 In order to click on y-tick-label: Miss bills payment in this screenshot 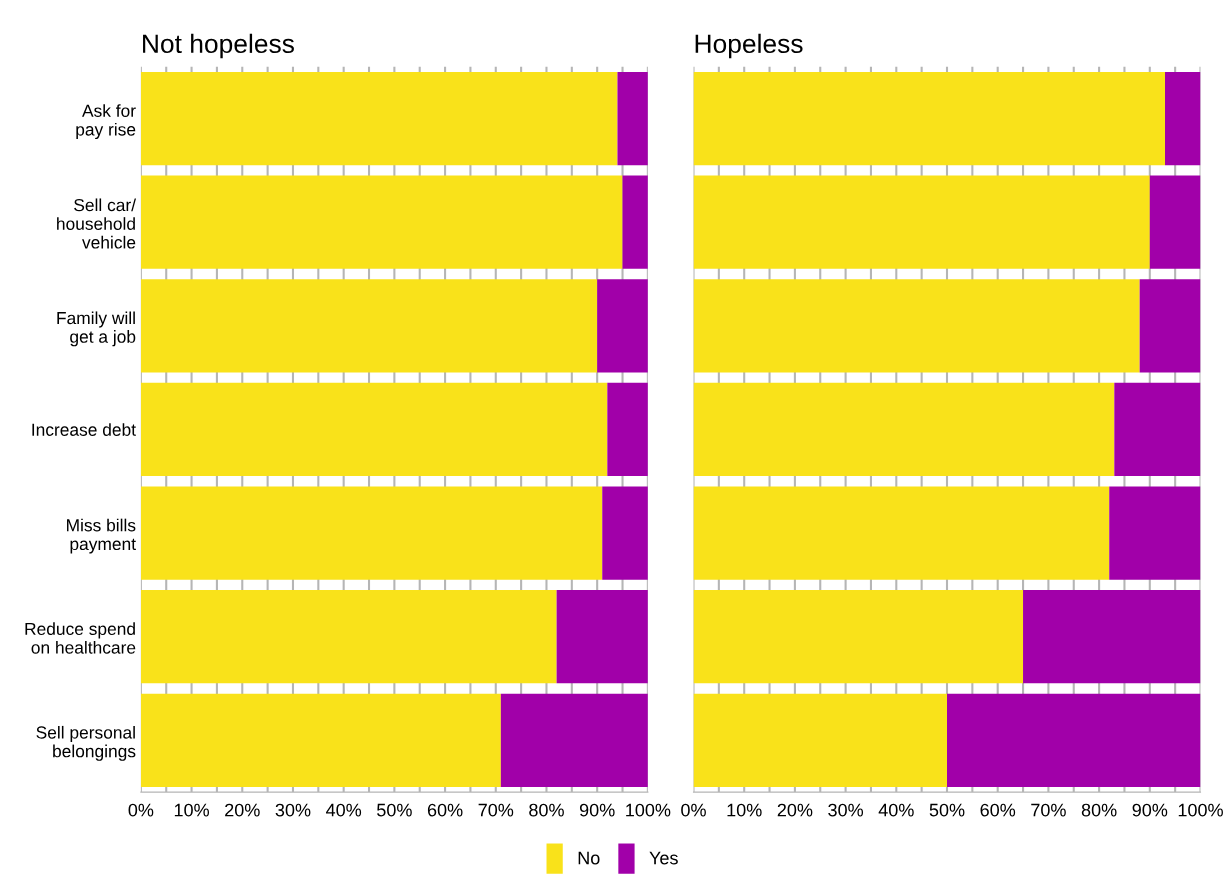, I will do `click(101, 536)`.